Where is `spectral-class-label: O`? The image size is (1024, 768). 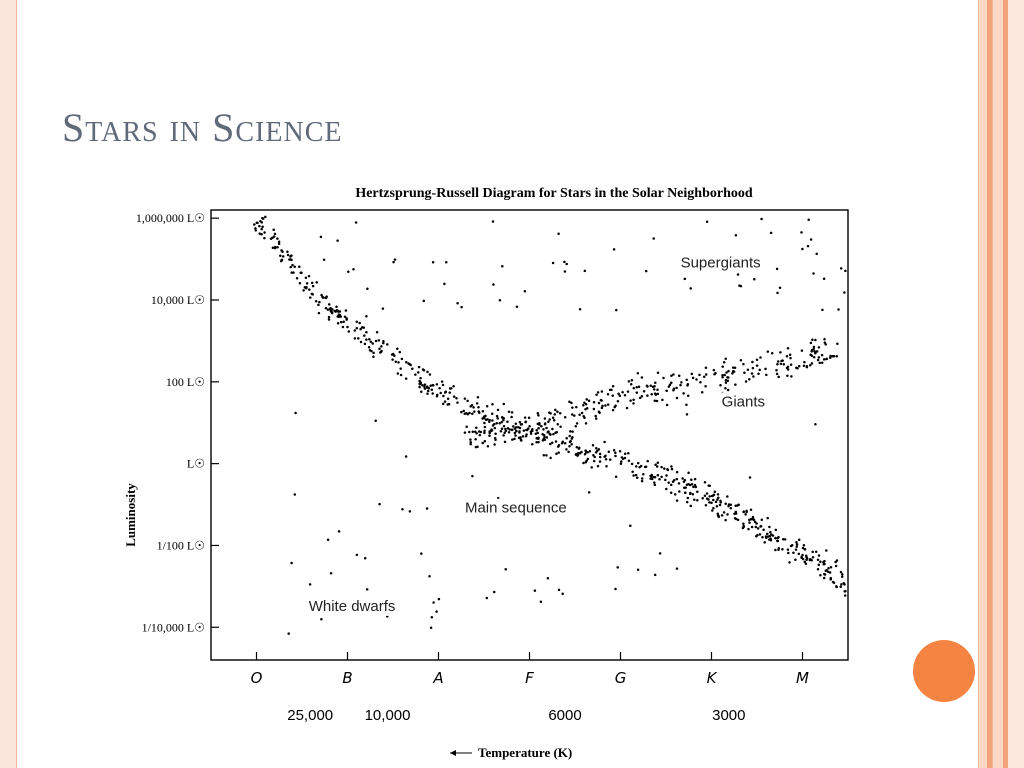
spectral-class-label: O is located at coordinates (257, 678).